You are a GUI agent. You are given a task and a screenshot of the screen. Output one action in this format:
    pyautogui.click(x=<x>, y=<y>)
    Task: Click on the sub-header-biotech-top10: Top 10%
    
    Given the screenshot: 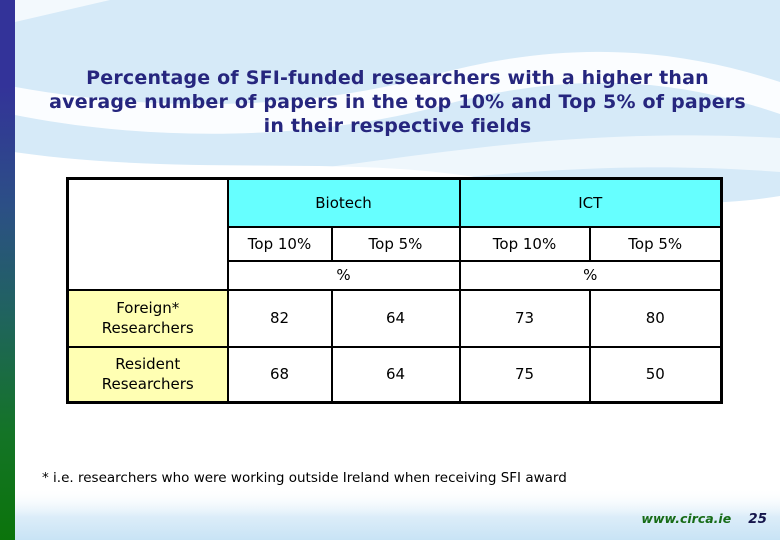 What is the action you would take?
    pyautogui.click(x=279, y=243)
    